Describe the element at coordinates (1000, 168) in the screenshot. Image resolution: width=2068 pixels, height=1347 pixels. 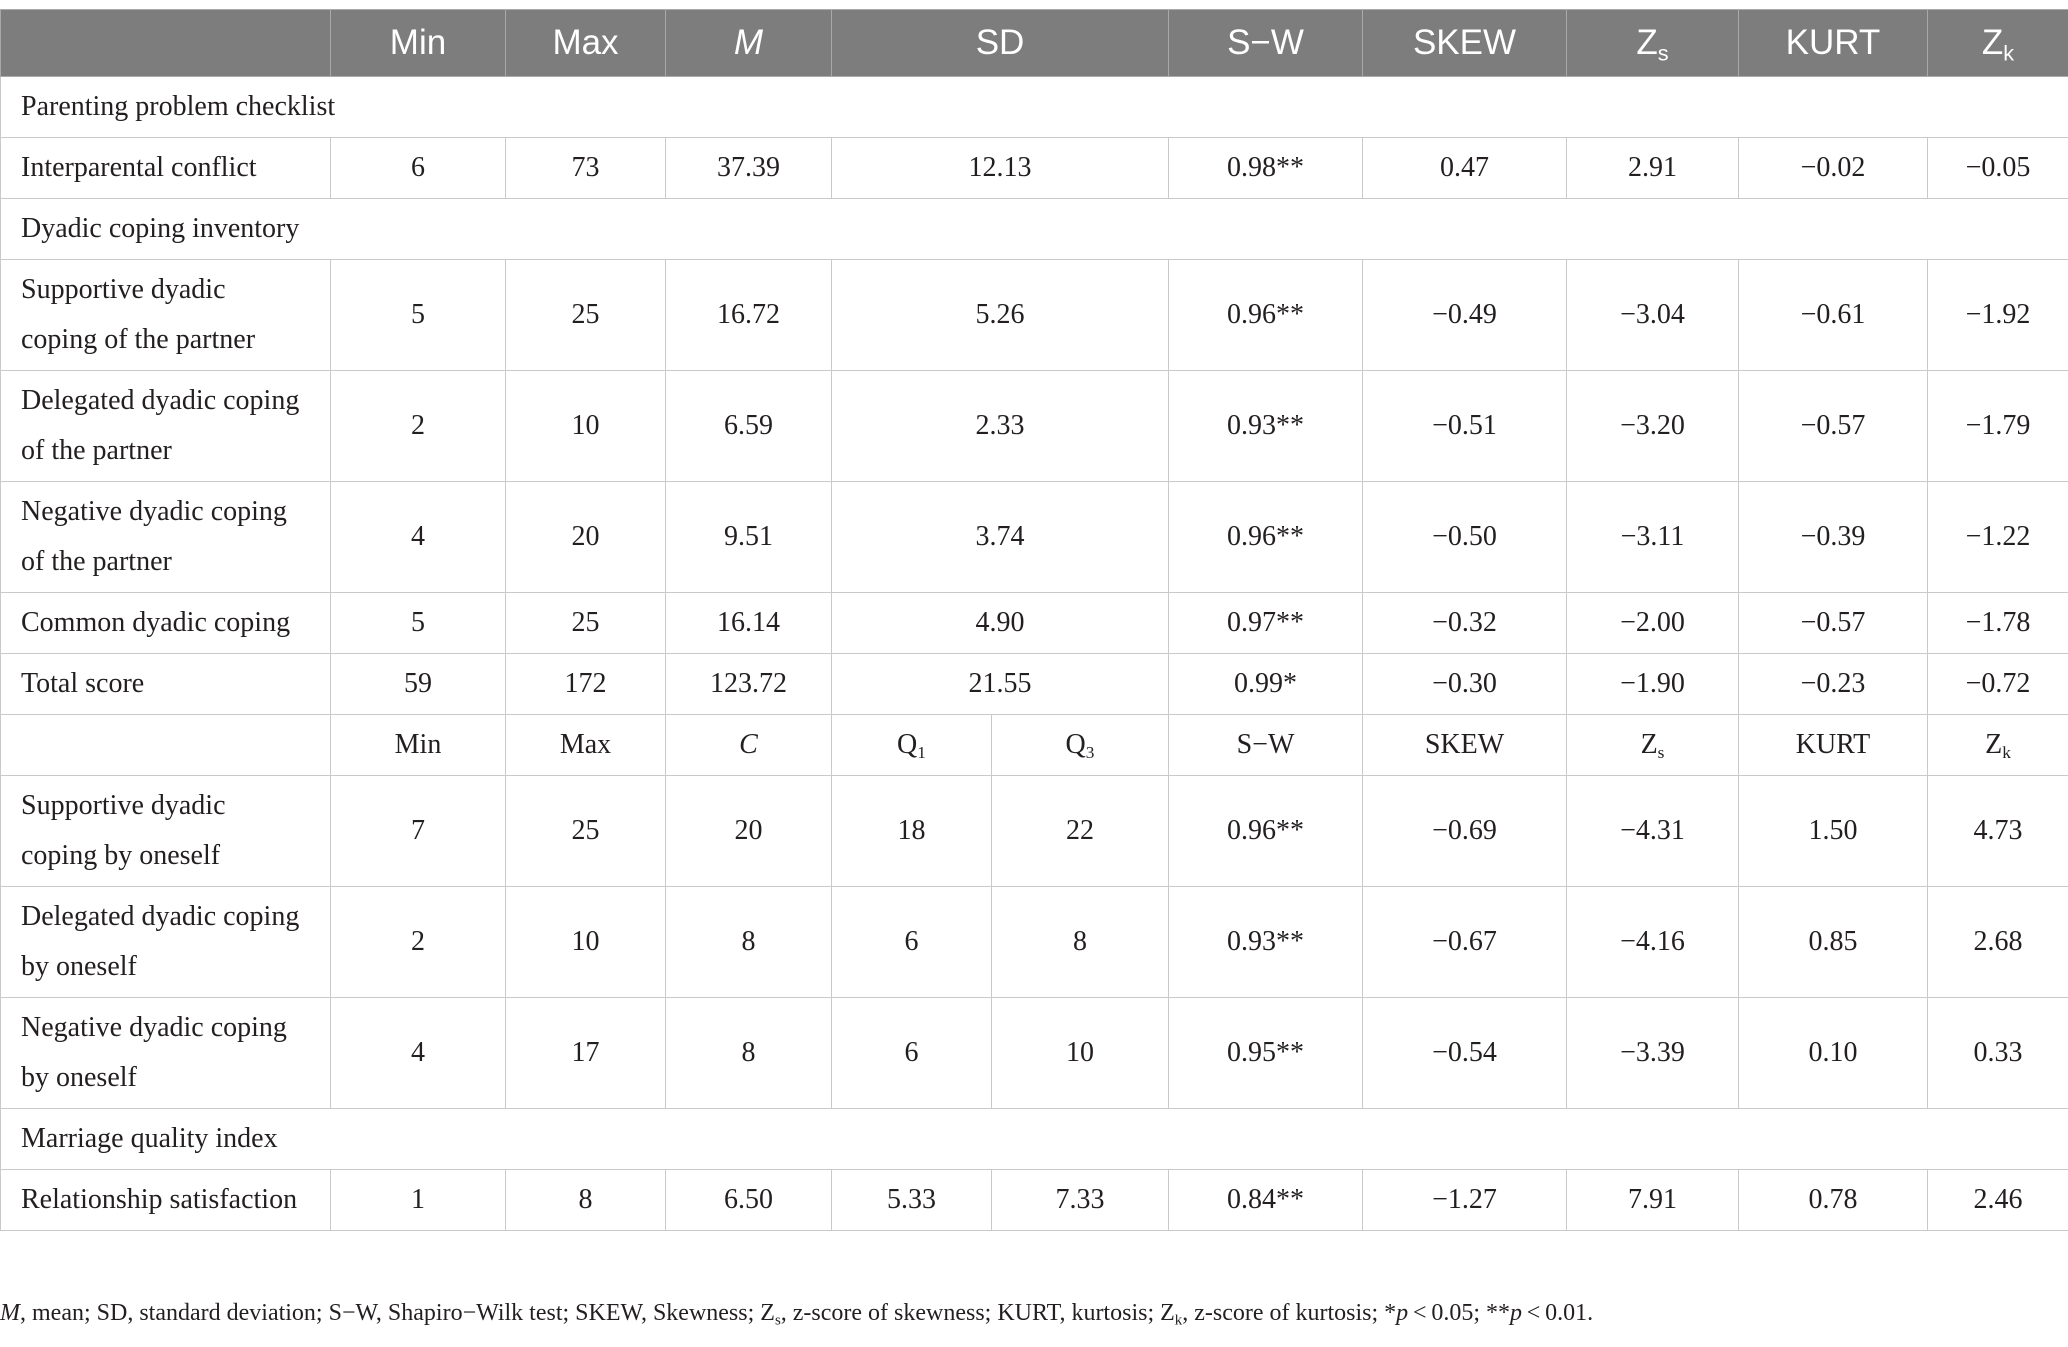
I see `cell-sd: 12.13` at that location.